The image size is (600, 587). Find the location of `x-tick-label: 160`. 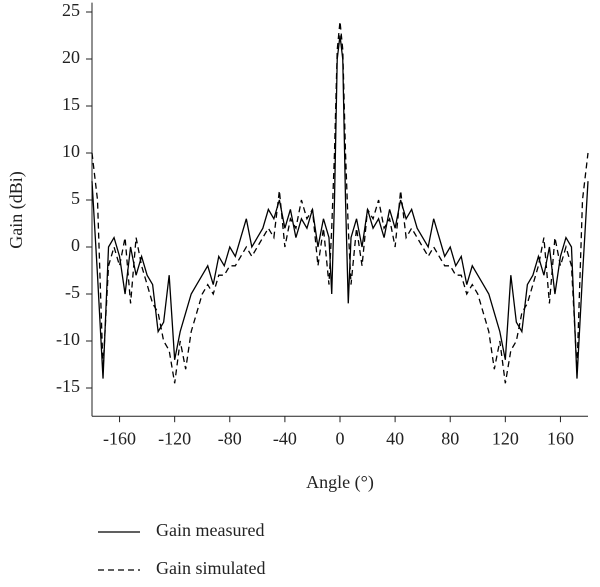

x-tick-label: 160 is located at coordinates (560, 438).